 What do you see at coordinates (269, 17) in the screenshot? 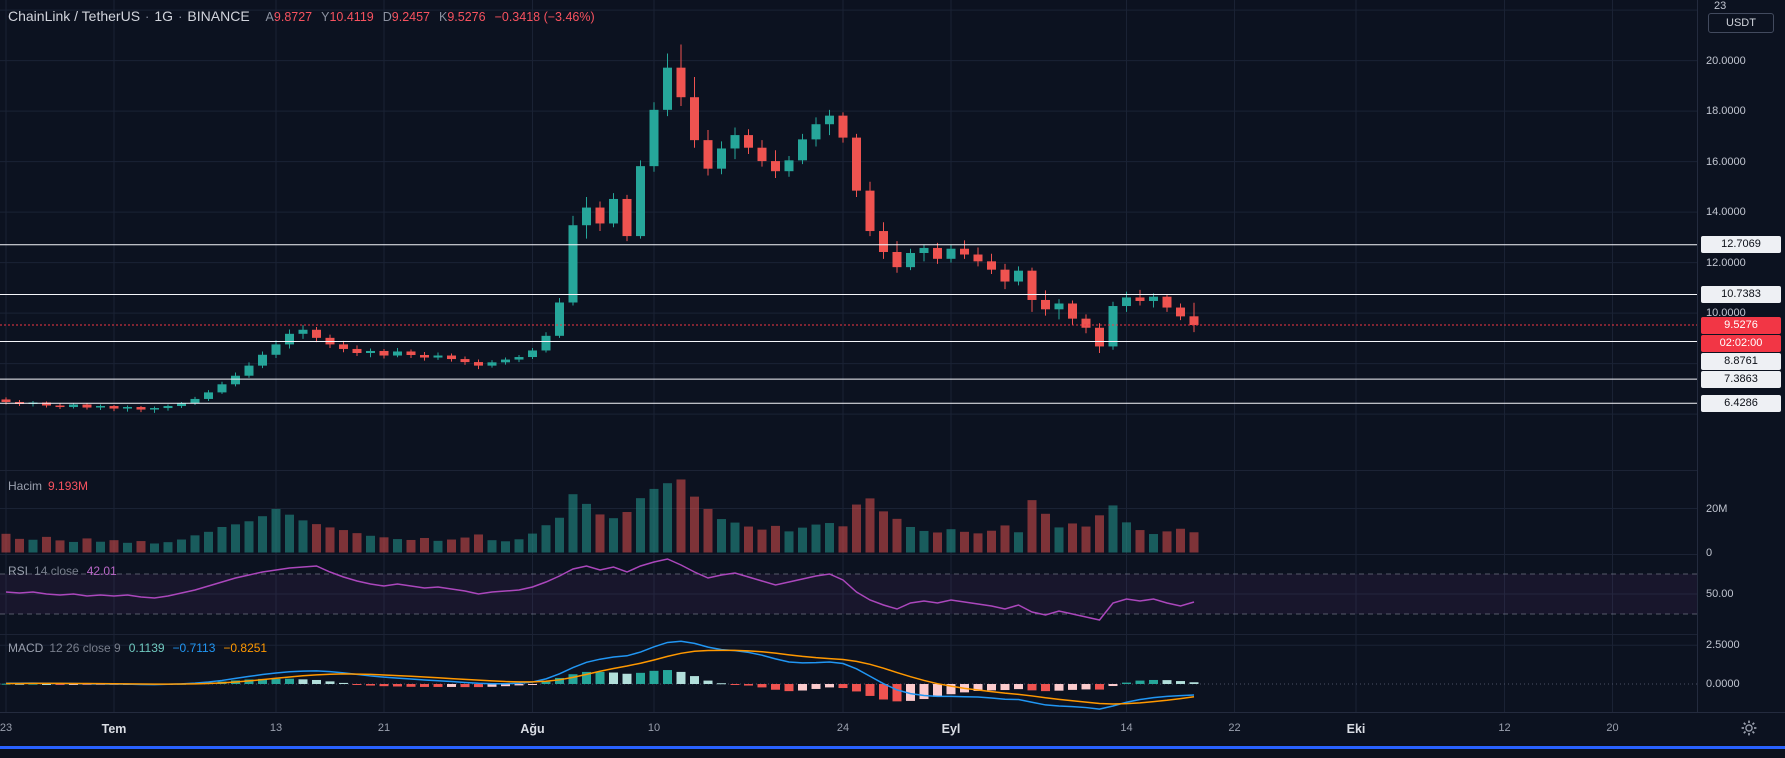
I see `open-label: A` at bounding box center [269, 17].